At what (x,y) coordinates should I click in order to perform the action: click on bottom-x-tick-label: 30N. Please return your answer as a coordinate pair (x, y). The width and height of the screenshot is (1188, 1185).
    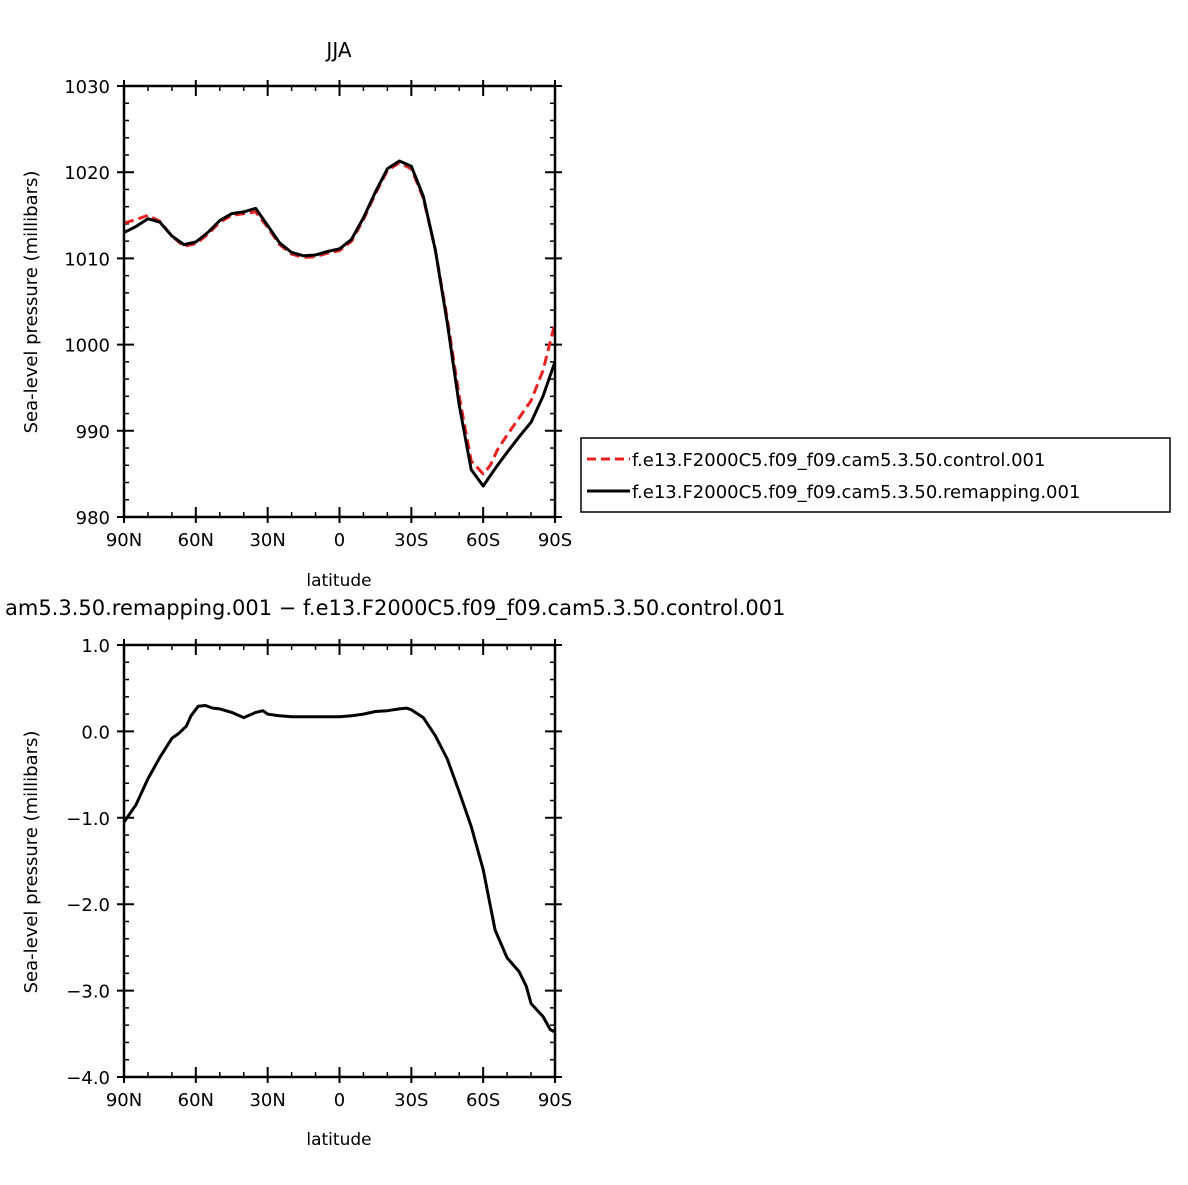
    Looking at the image, I should click on (267, 1100).